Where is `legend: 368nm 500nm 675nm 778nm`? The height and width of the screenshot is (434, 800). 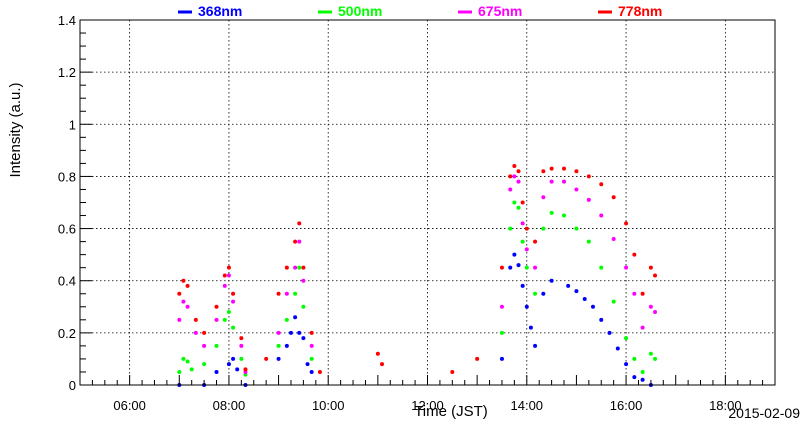
legend: 368nm 500nm 675nm 778nm is located at coordinates (420, 11).